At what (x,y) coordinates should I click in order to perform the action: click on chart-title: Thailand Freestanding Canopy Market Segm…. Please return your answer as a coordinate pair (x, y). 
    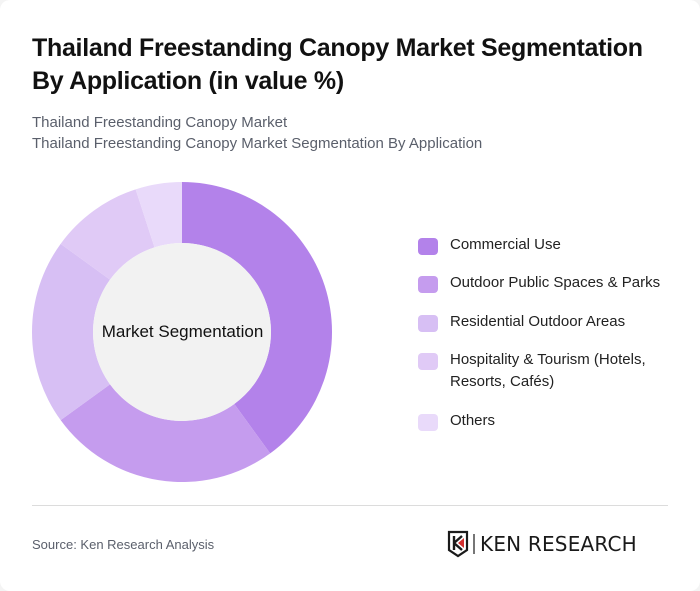
    Looking at the image, I should click on (337, 64).